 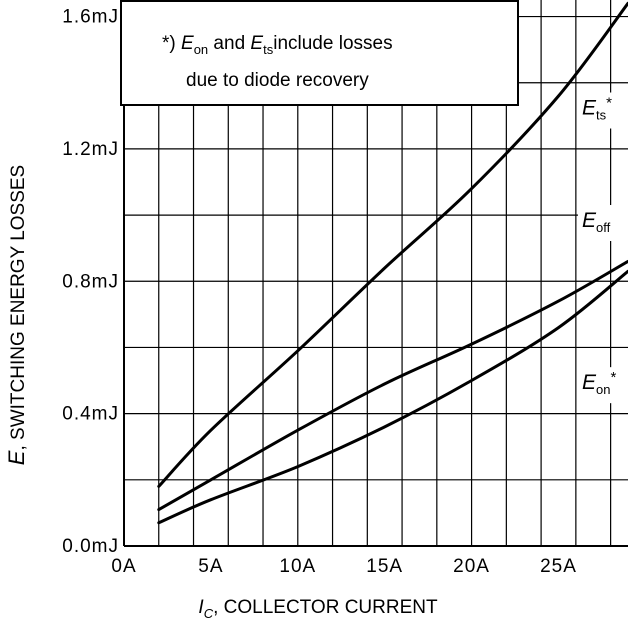 What do you see at coordinates (558, 566) in the screenshot?
I see `x-tick-label: 25A` at bounding box center [558, 566].